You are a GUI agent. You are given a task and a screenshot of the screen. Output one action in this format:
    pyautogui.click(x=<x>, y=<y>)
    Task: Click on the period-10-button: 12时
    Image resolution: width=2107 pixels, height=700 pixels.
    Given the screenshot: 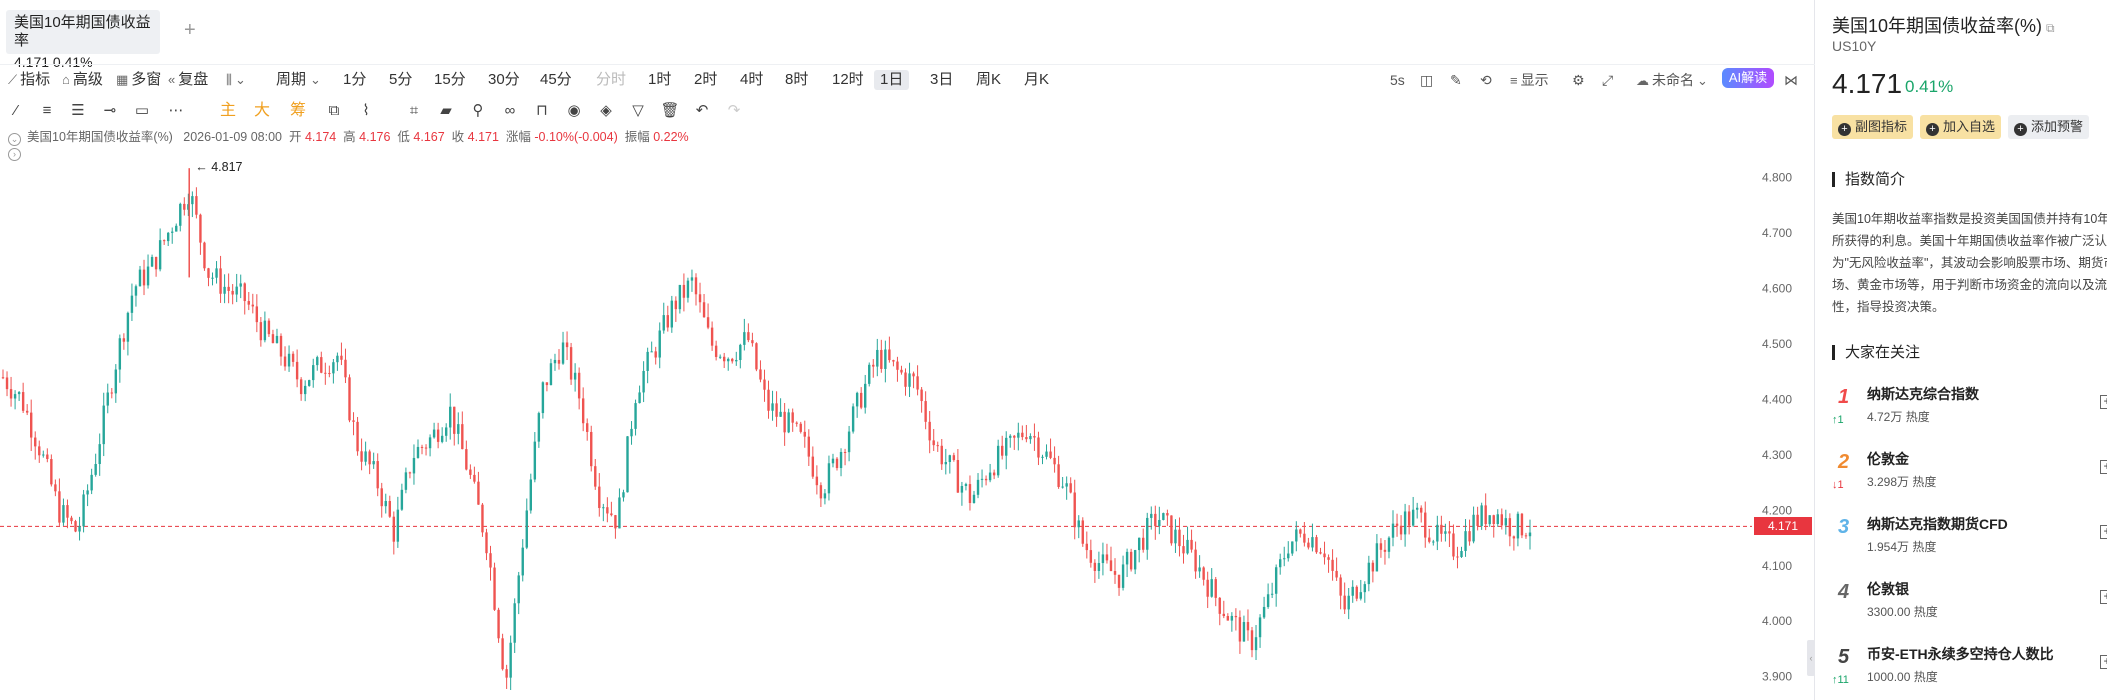 What is the action you would take?
    pyautogui.click(x=848, y=79)
    